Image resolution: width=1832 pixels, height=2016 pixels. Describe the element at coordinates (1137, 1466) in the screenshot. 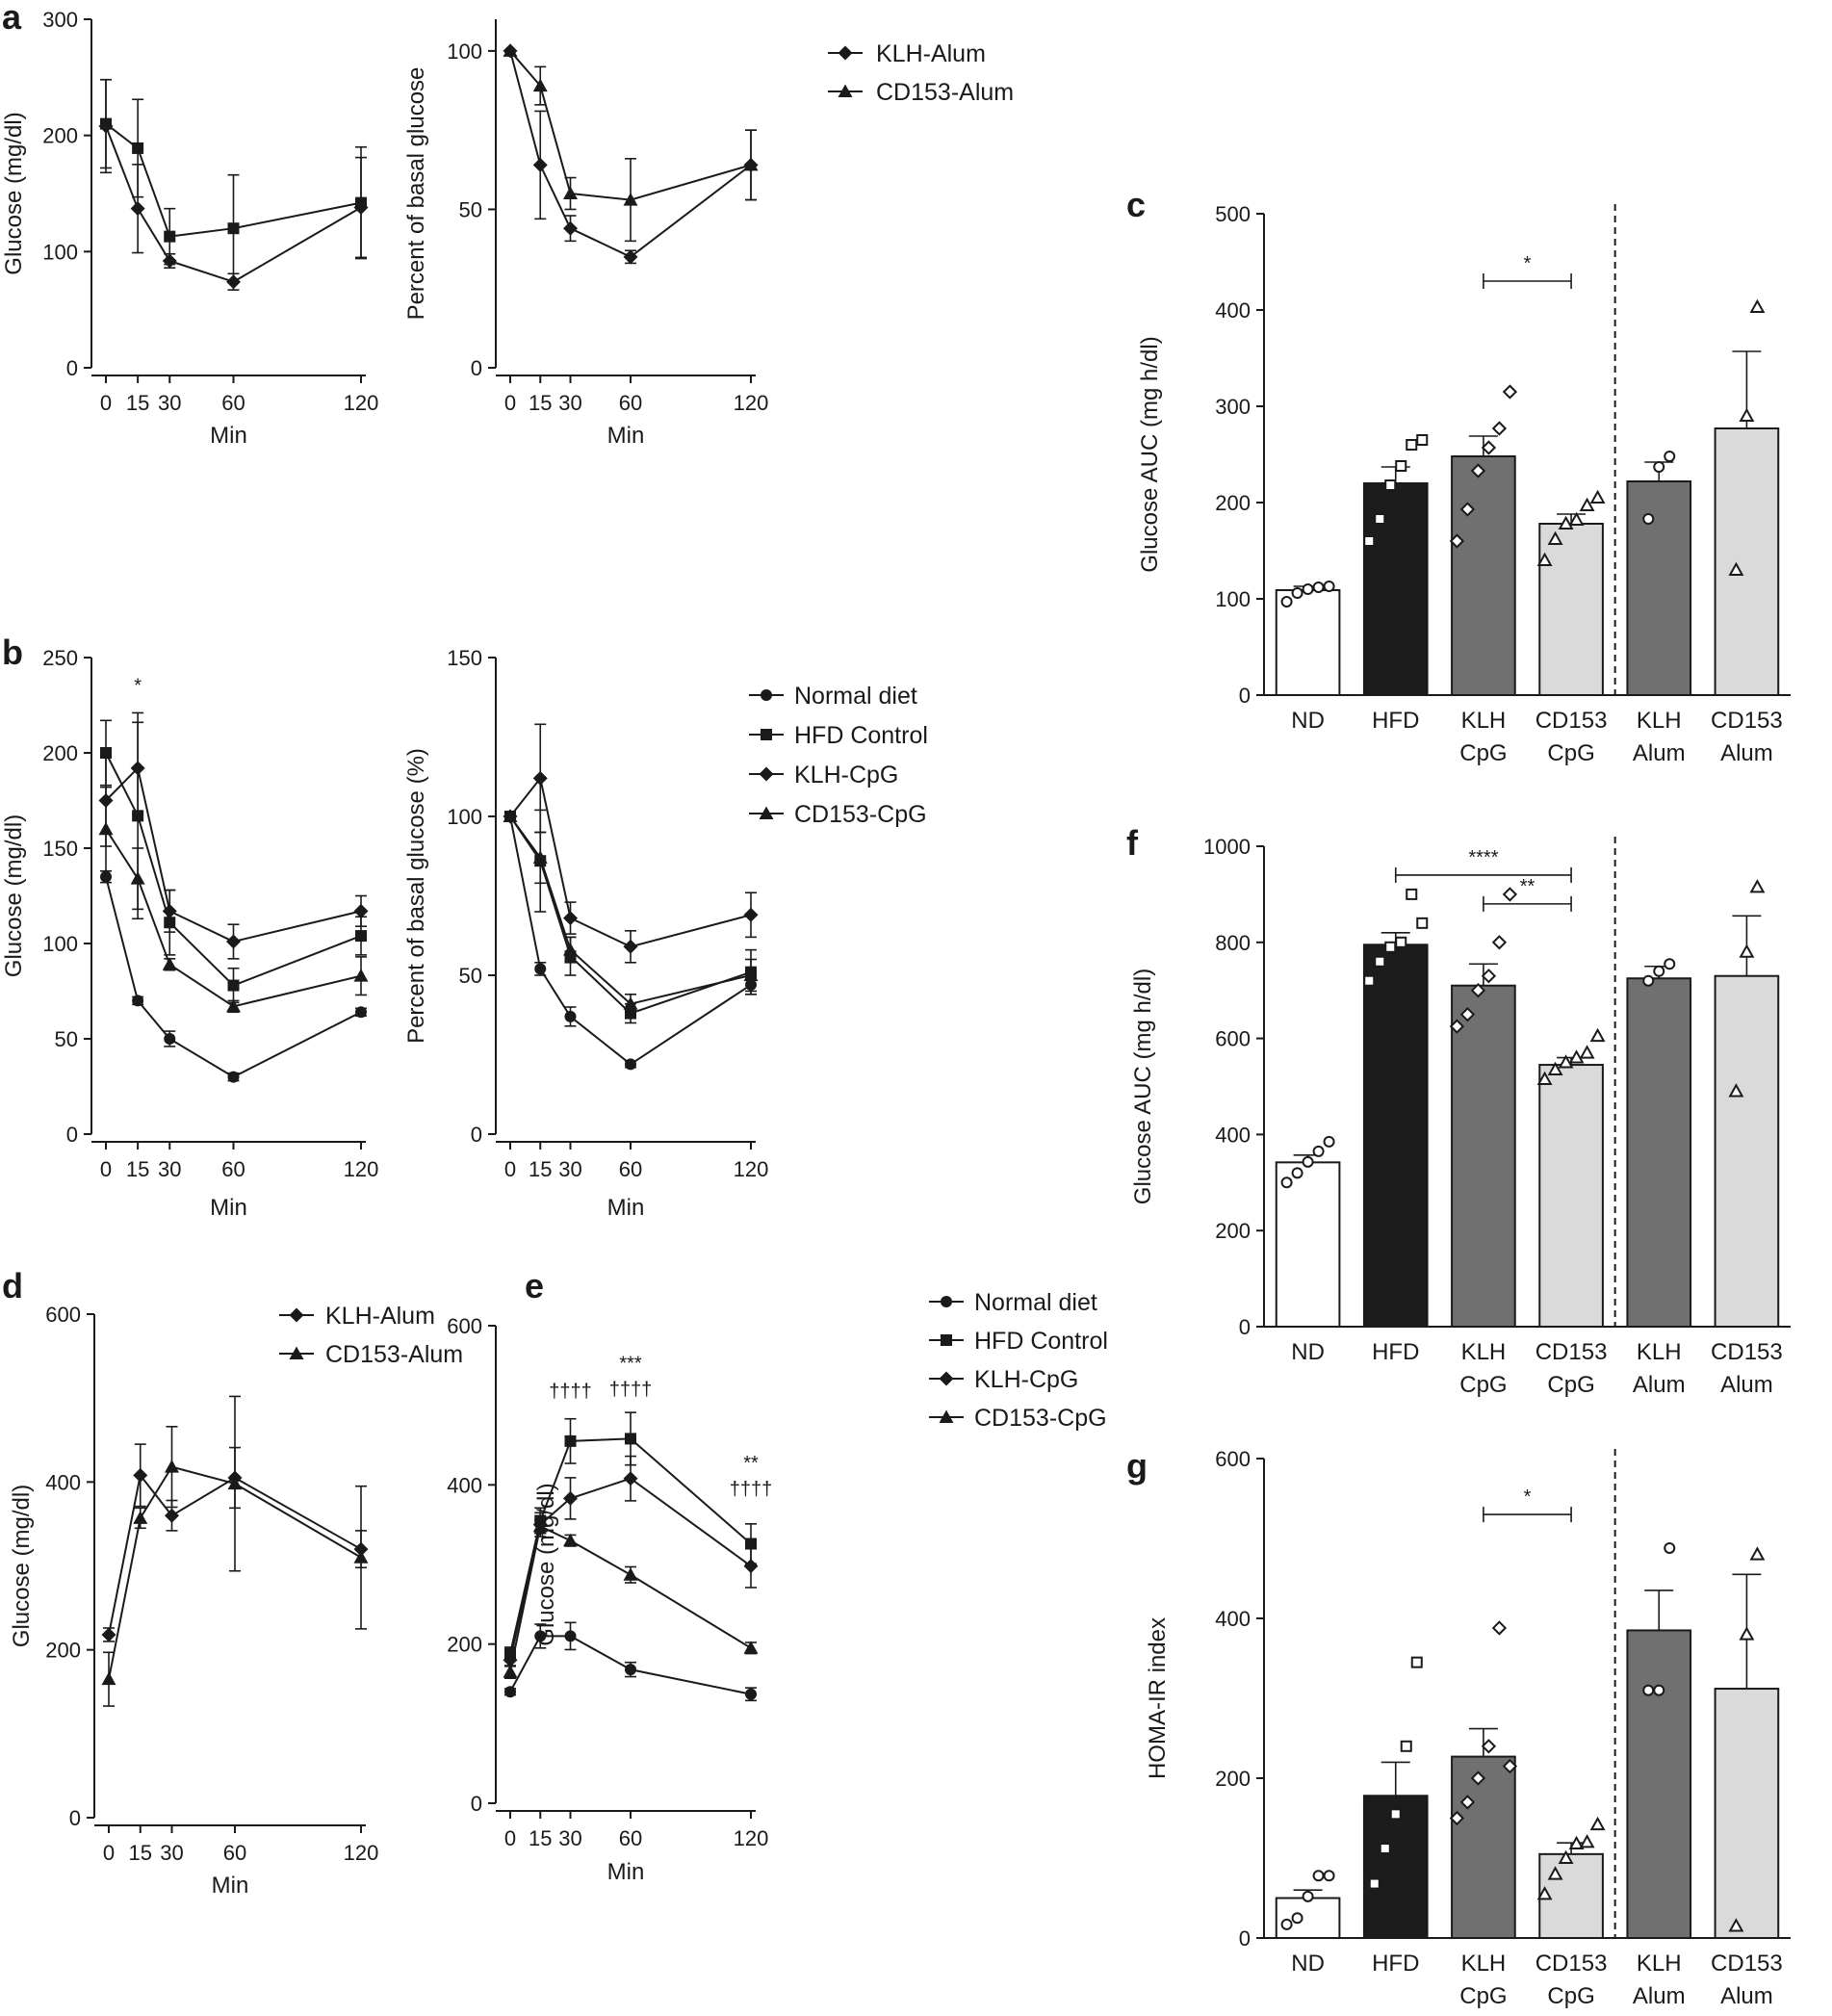

I see `panel-letter-g: g` at that location.